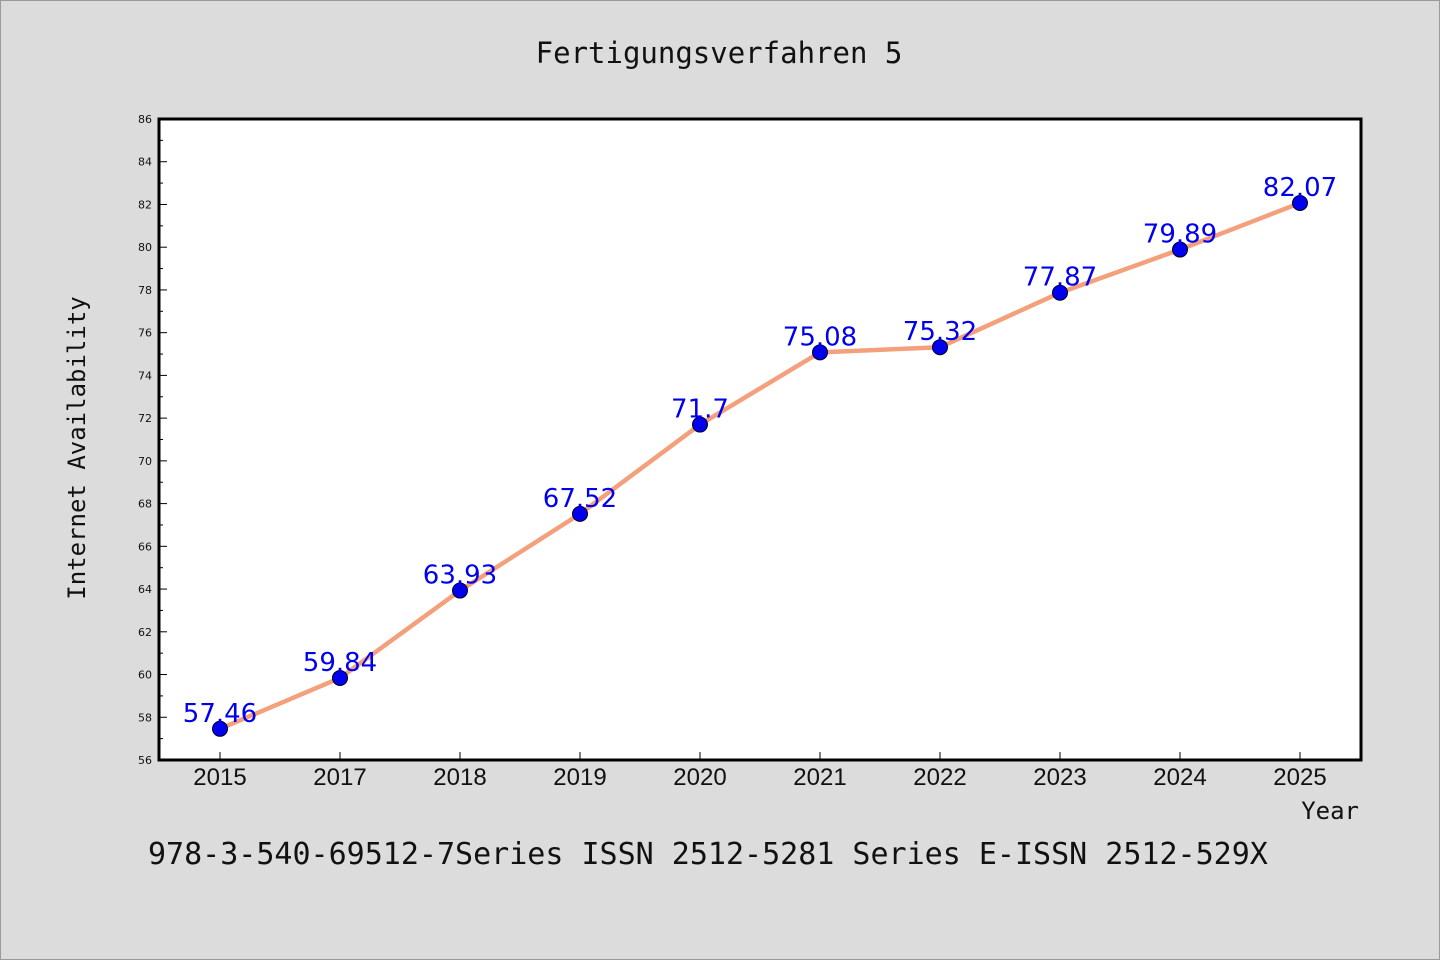 This screenshot has height=960, width=1440. Describe the element at coordinates (145, 119) in the screenshot. I see `y-tick-label: 86` at that location.